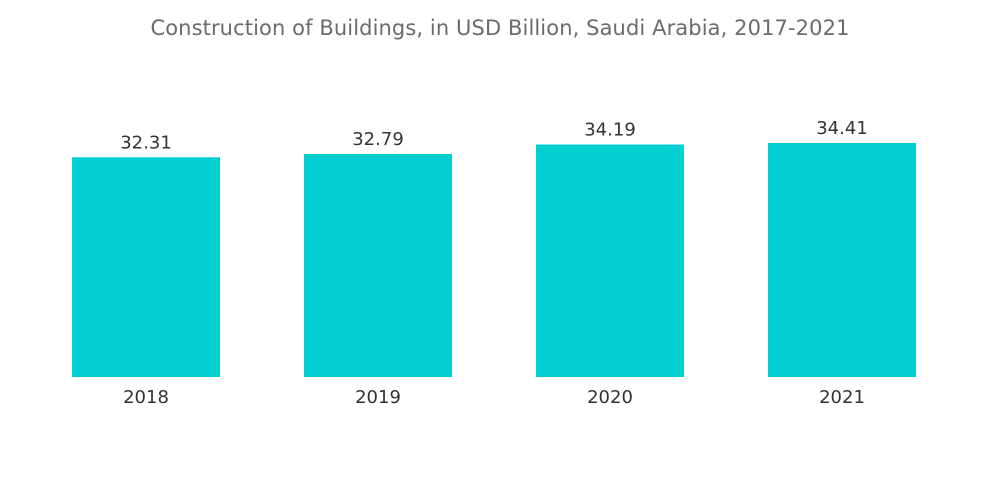  Describe the element at coordinates (146, 267) in the screenshot. I see `bar-2018` at that location.